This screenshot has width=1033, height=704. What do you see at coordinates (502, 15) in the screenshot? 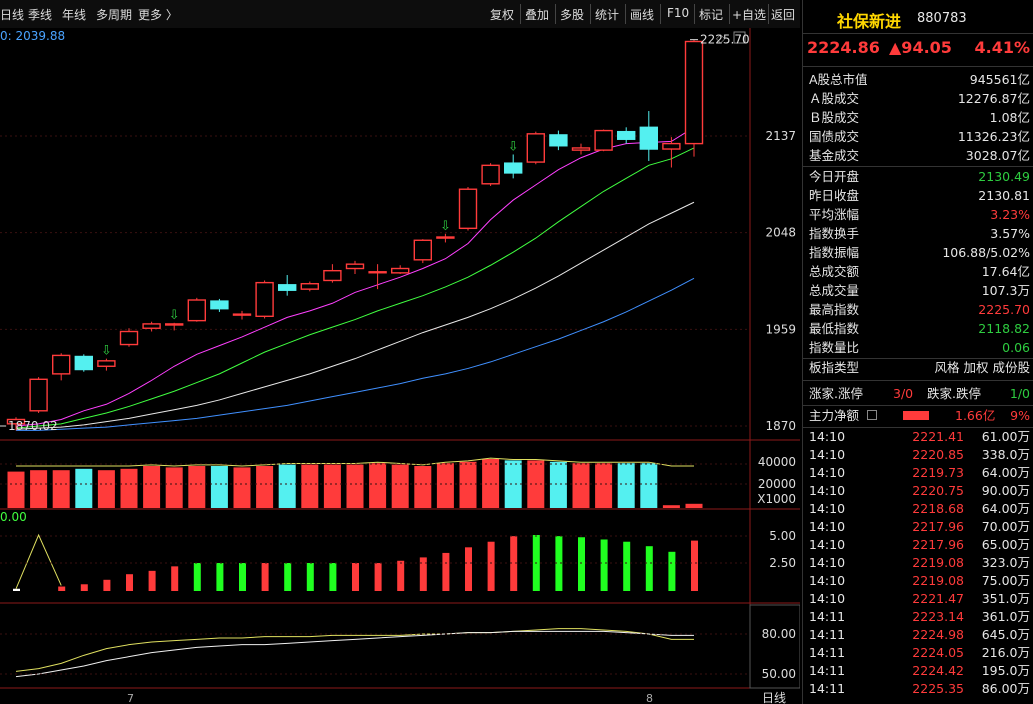
I see `adjust-button: 复权` at bounding box center [502, 15].